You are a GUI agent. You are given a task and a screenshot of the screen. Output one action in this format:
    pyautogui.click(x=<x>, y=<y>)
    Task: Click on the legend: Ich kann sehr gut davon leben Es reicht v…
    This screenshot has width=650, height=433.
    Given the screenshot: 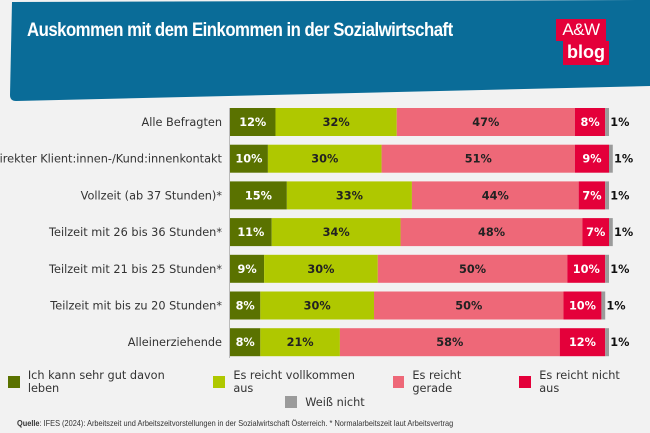 What is the action you would take?
    pyautogui.click(x=325, y=390)
    